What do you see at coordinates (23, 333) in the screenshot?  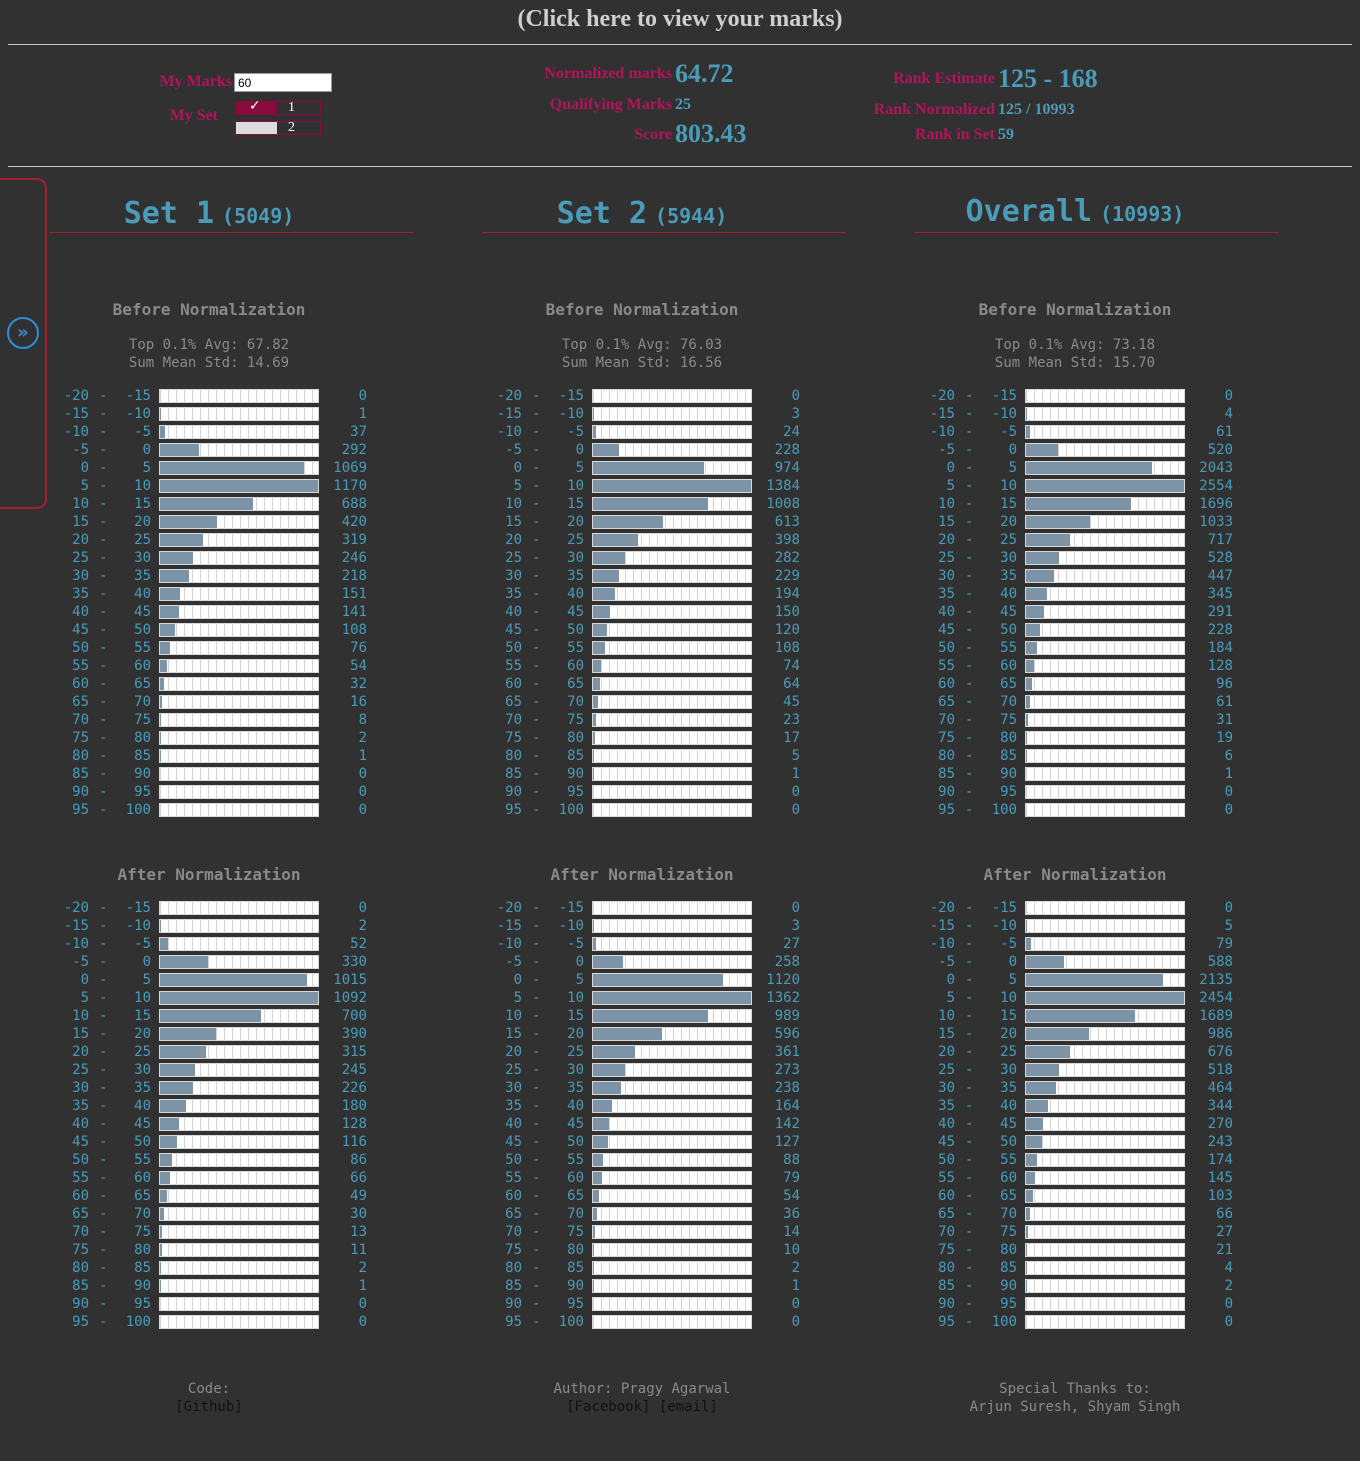 I see `double-chevron-right-icon: »` at bounding box center [23, 333].